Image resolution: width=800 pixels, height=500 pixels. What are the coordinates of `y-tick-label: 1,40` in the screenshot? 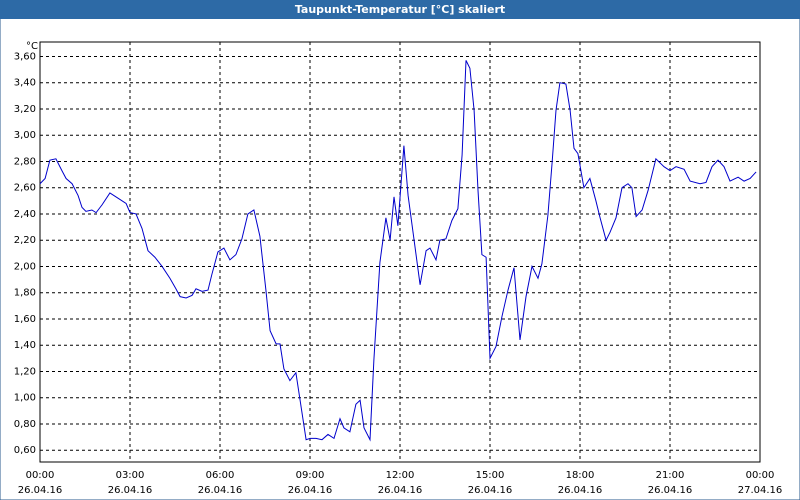 It's located at (25, 345).